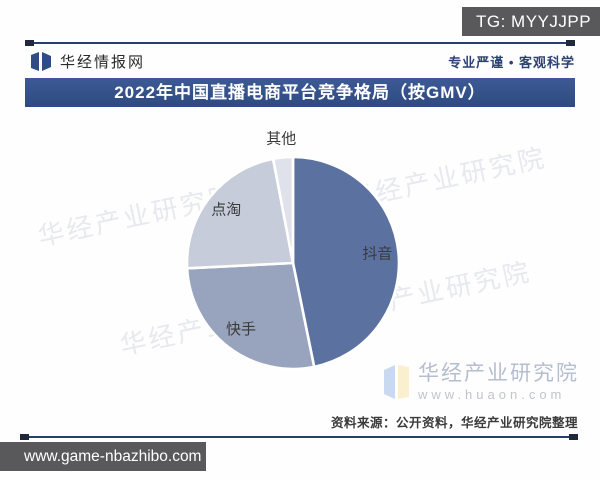 The width and height of the screenshot is (600, 480). Describe the element at coordinates (299, 437) in the screenshot. I see `bottom-rule` at that location.